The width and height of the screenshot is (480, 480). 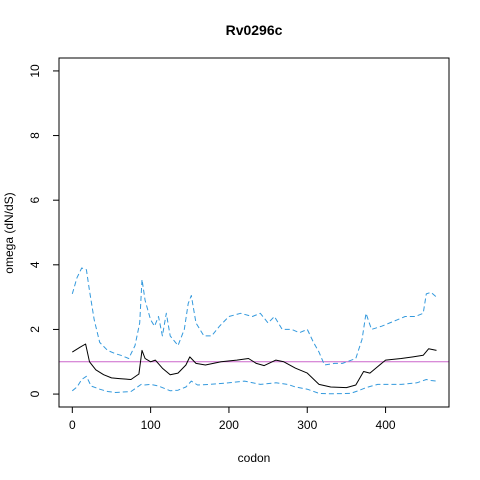 What do you see at coordinates (254, 366) in the screenshot?
I see `omega-estimate-line` at bounding box center [254, 366].